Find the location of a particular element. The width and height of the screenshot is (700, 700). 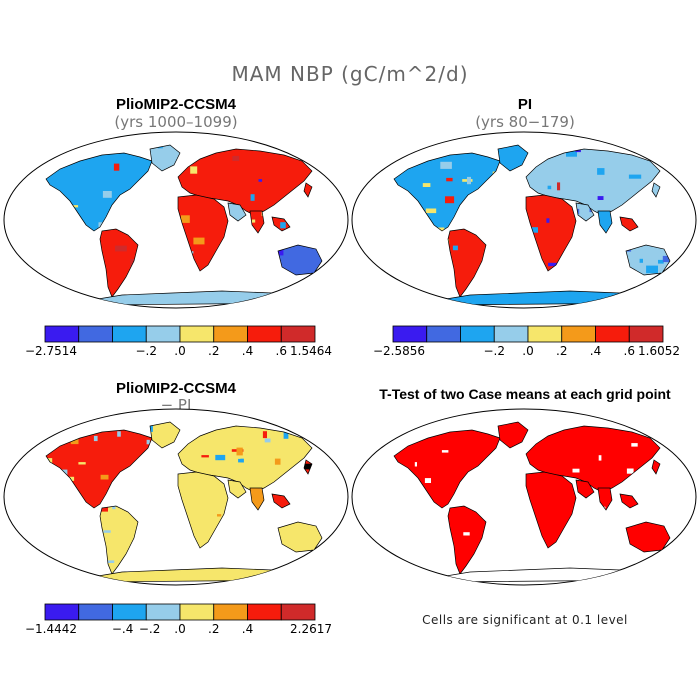

continent-eurasia is located at coordinates (593, 459).